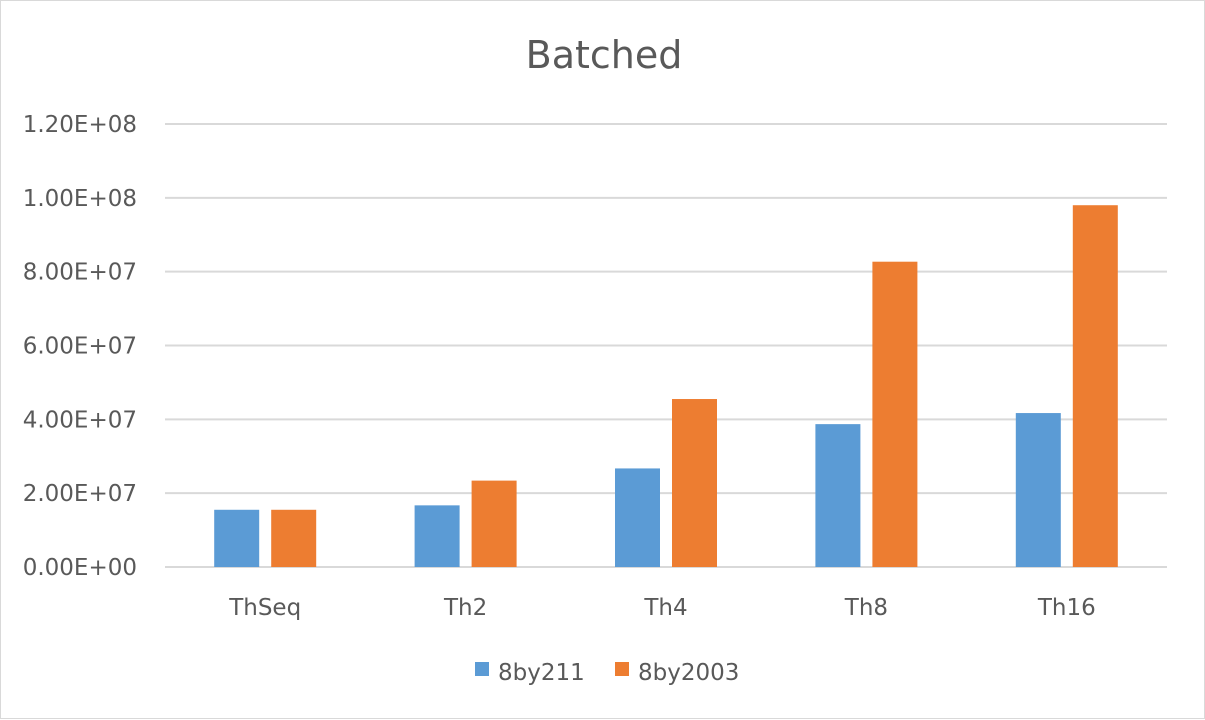  What do you see at coordinates (80, 568) in the screenshot?
I see `y-tick-label: 0.00E+00` at bounding box center [80, 568].